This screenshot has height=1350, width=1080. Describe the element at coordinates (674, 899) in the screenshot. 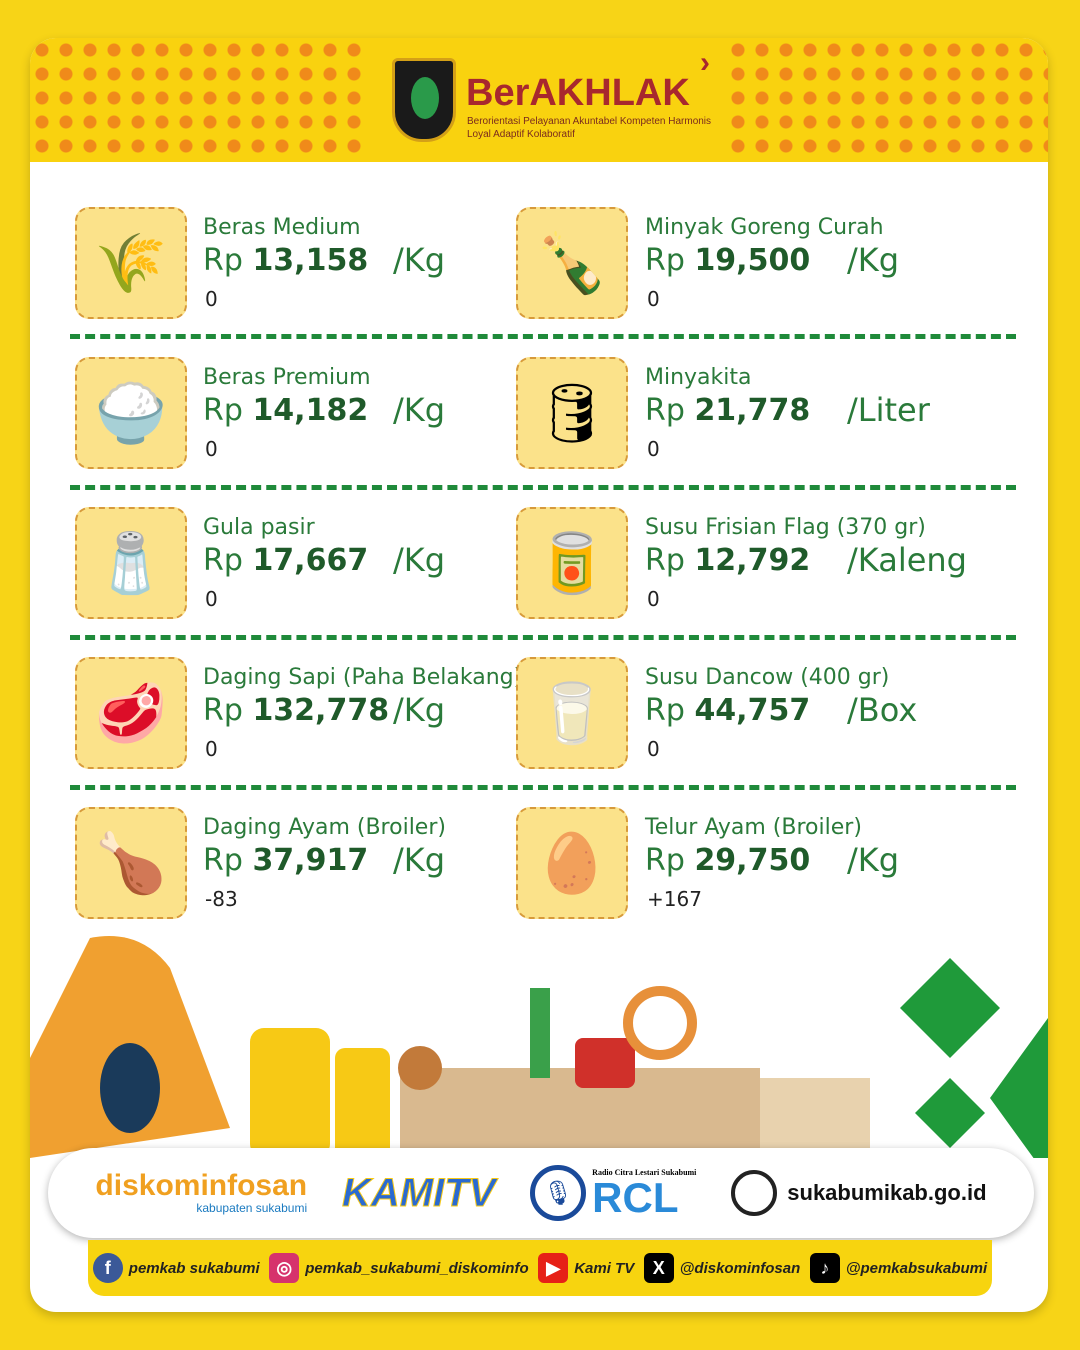

I see `item-price-change: +167` at that location.